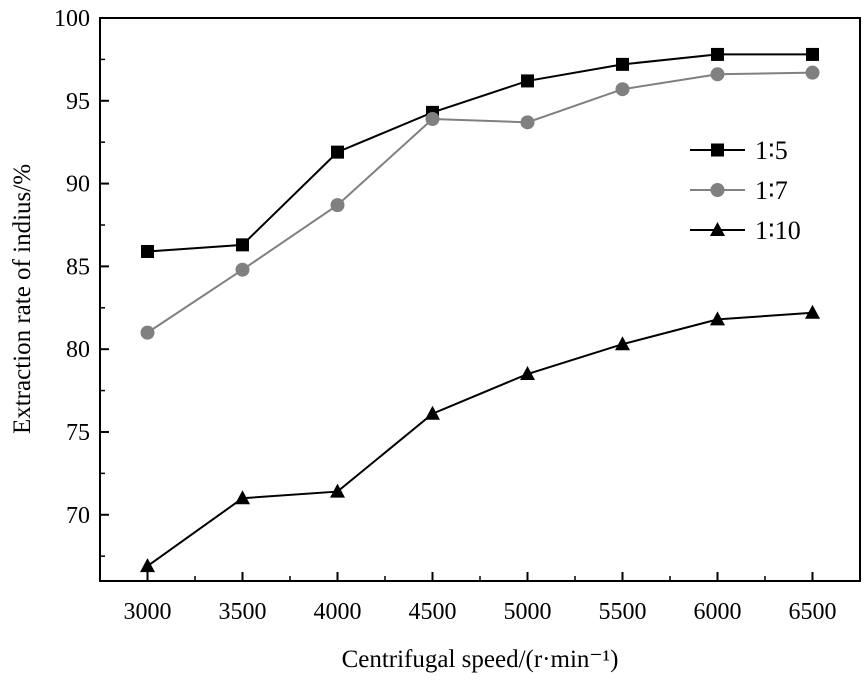 This screenshot has height=685, width=866. I want to click on x-tick-label: 3500, so click(243, 612).